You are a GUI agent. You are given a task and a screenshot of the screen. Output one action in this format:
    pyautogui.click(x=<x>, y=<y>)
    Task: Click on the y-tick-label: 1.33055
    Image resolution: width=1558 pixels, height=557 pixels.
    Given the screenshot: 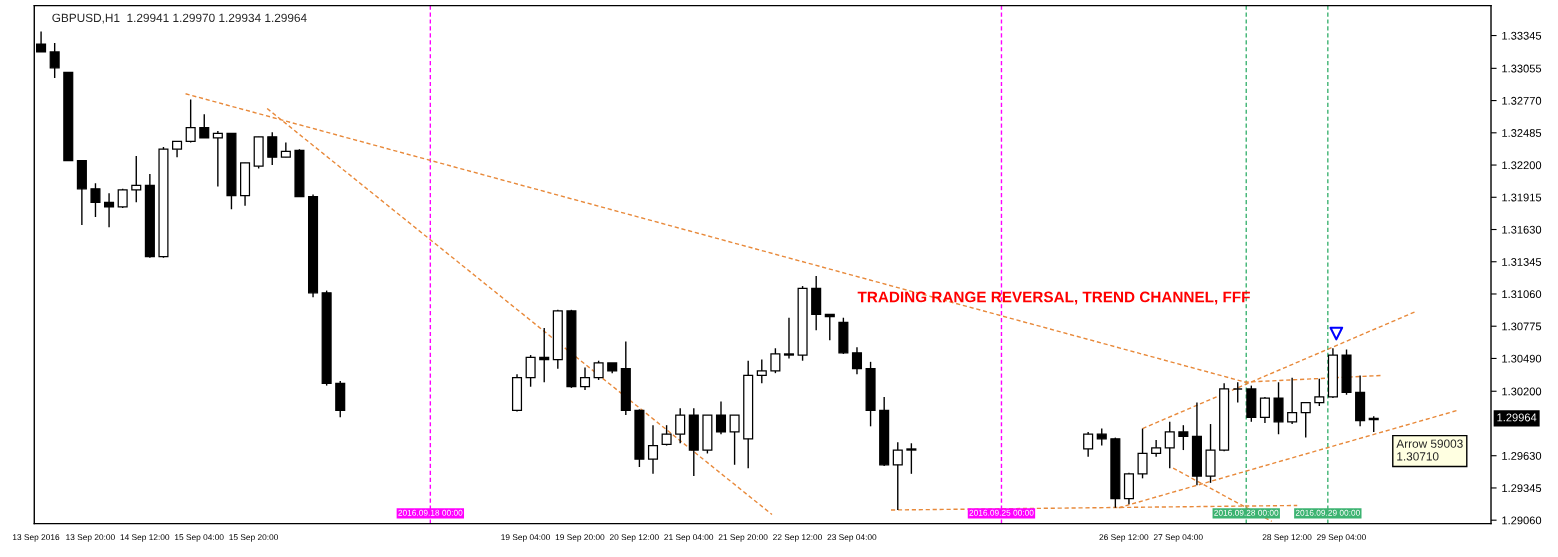 What is the action you would take?
    pyautogui.click(x=1522, y=68)
    